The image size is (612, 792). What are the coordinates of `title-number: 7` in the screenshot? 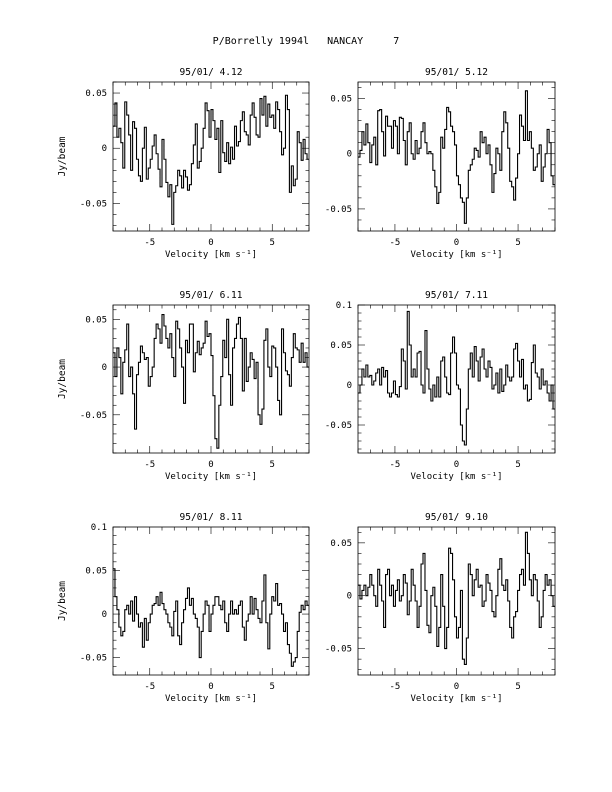 It's located at (396, 41).